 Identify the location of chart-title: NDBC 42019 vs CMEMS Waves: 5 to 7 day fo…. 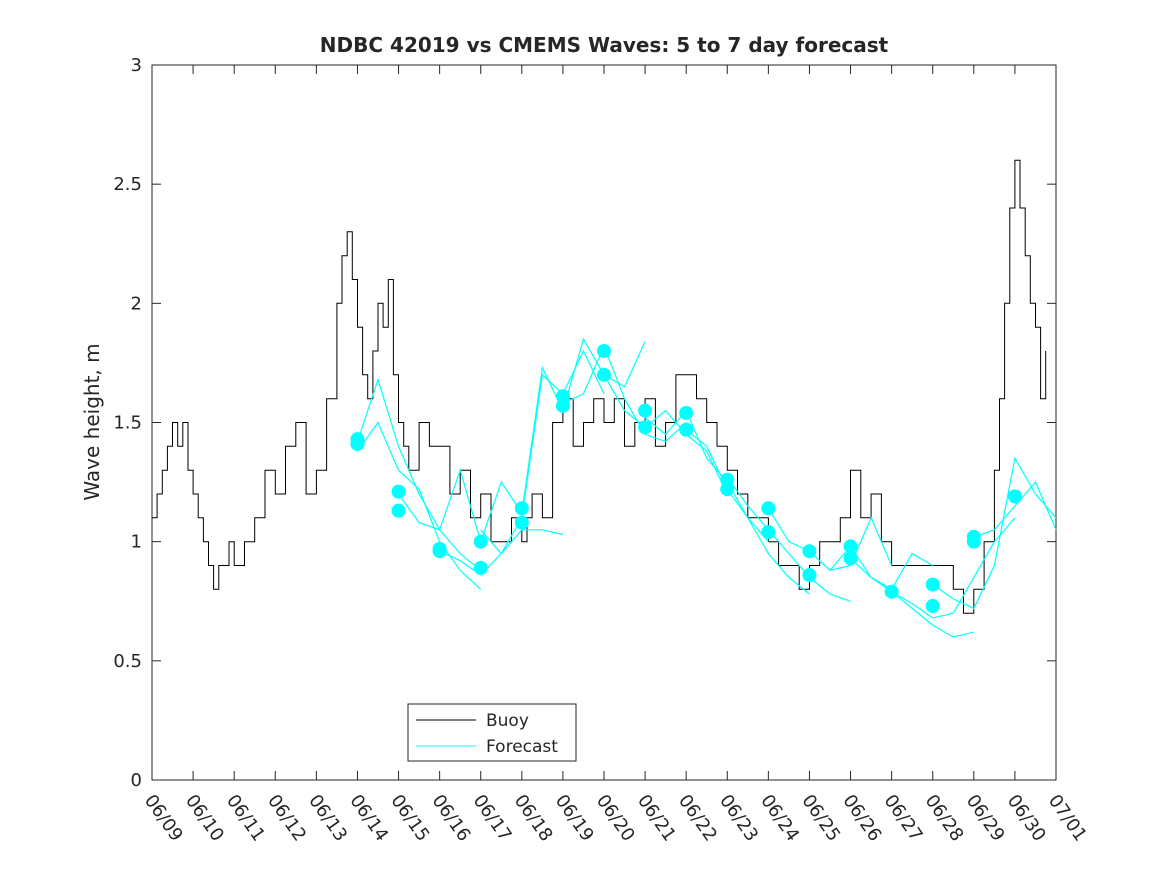
(604, 45).